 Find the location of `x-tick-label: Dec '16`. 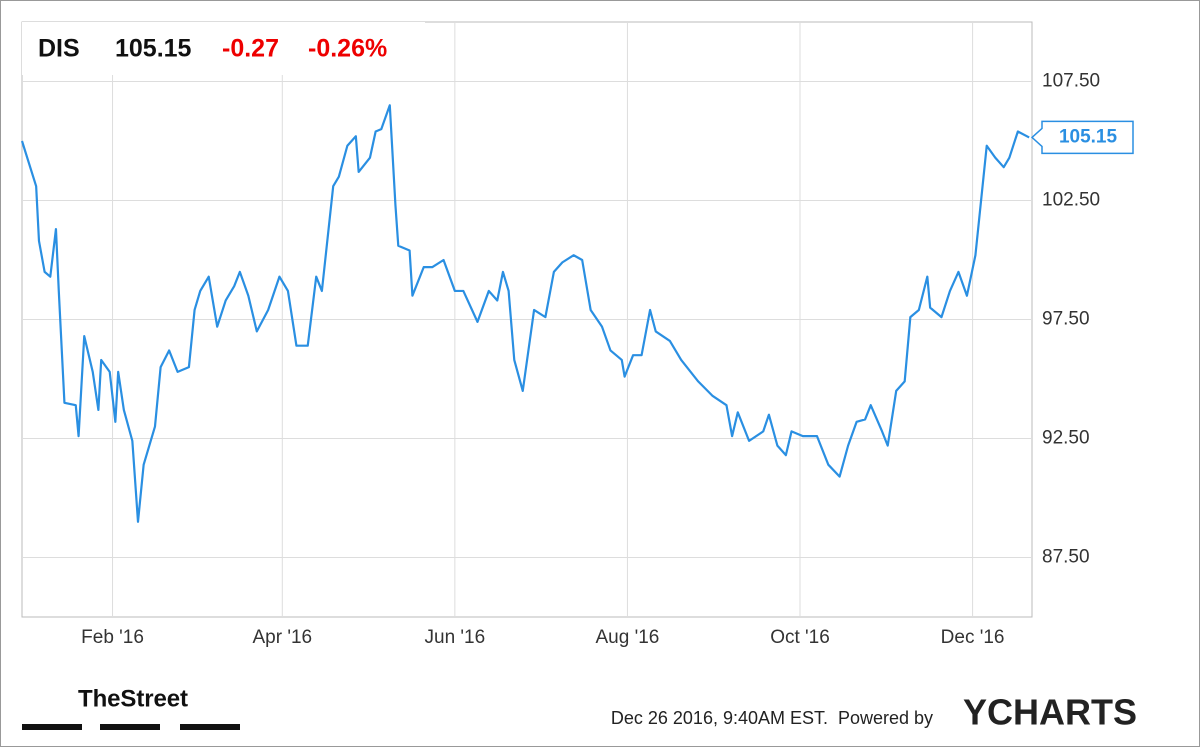

x-tick-label: Dec '16 is located at coordinates (973, 637).